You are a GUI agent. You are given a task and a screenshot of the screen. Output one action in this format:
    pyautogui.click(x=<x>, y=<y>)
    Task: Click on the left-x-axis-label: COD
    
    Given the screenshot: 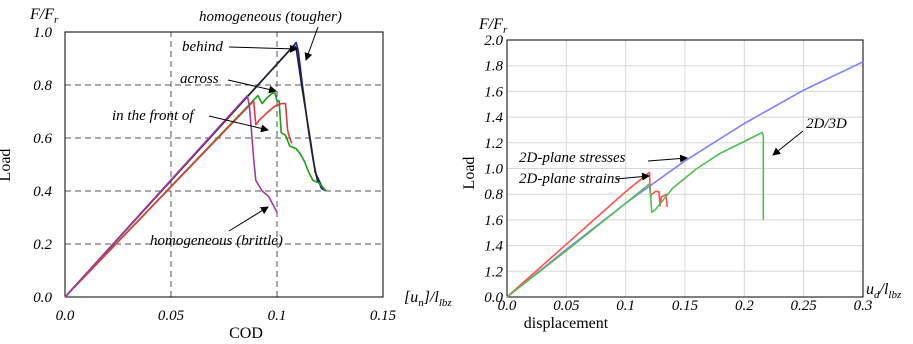 What is the action you would take?
    pyautogui.click(x=246, y=333)
    